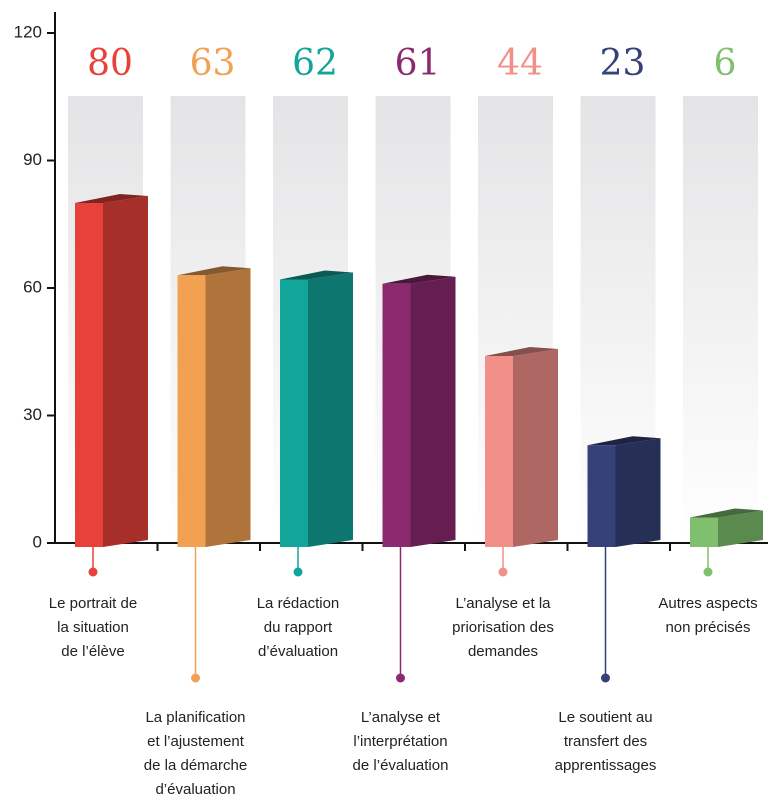  Describe the element at coordinates (195, 717) in the screenshot. I see `x-tick-label: La planification` at that location.